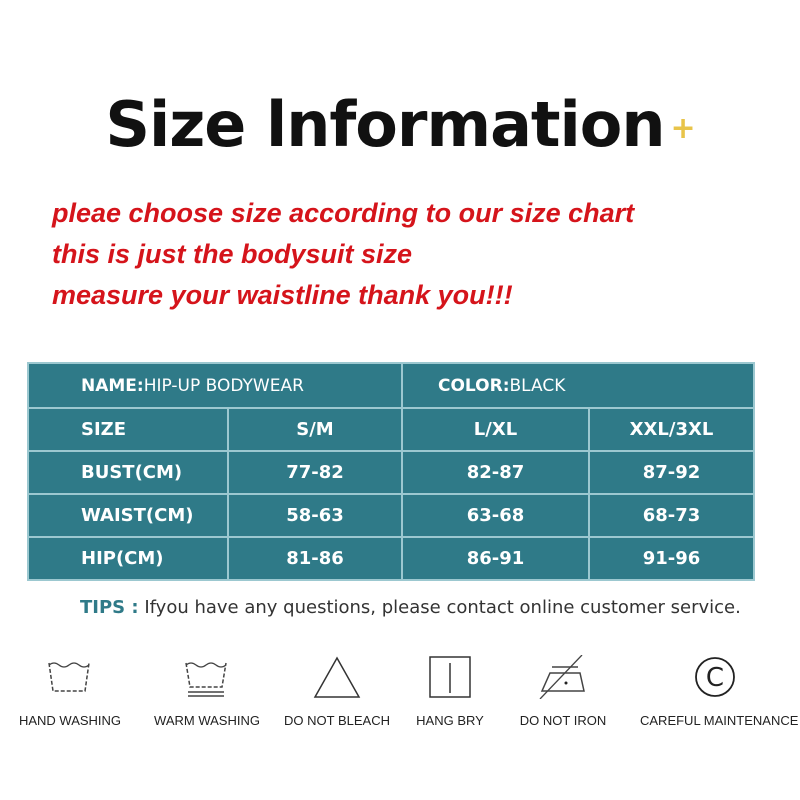 The width and height of the screenshot is (800, 800). What do you see at coordinates (337, 720) in the screenshot?
I see `care-label: DO NOT BLEACH` at bounding box center [337, 720].